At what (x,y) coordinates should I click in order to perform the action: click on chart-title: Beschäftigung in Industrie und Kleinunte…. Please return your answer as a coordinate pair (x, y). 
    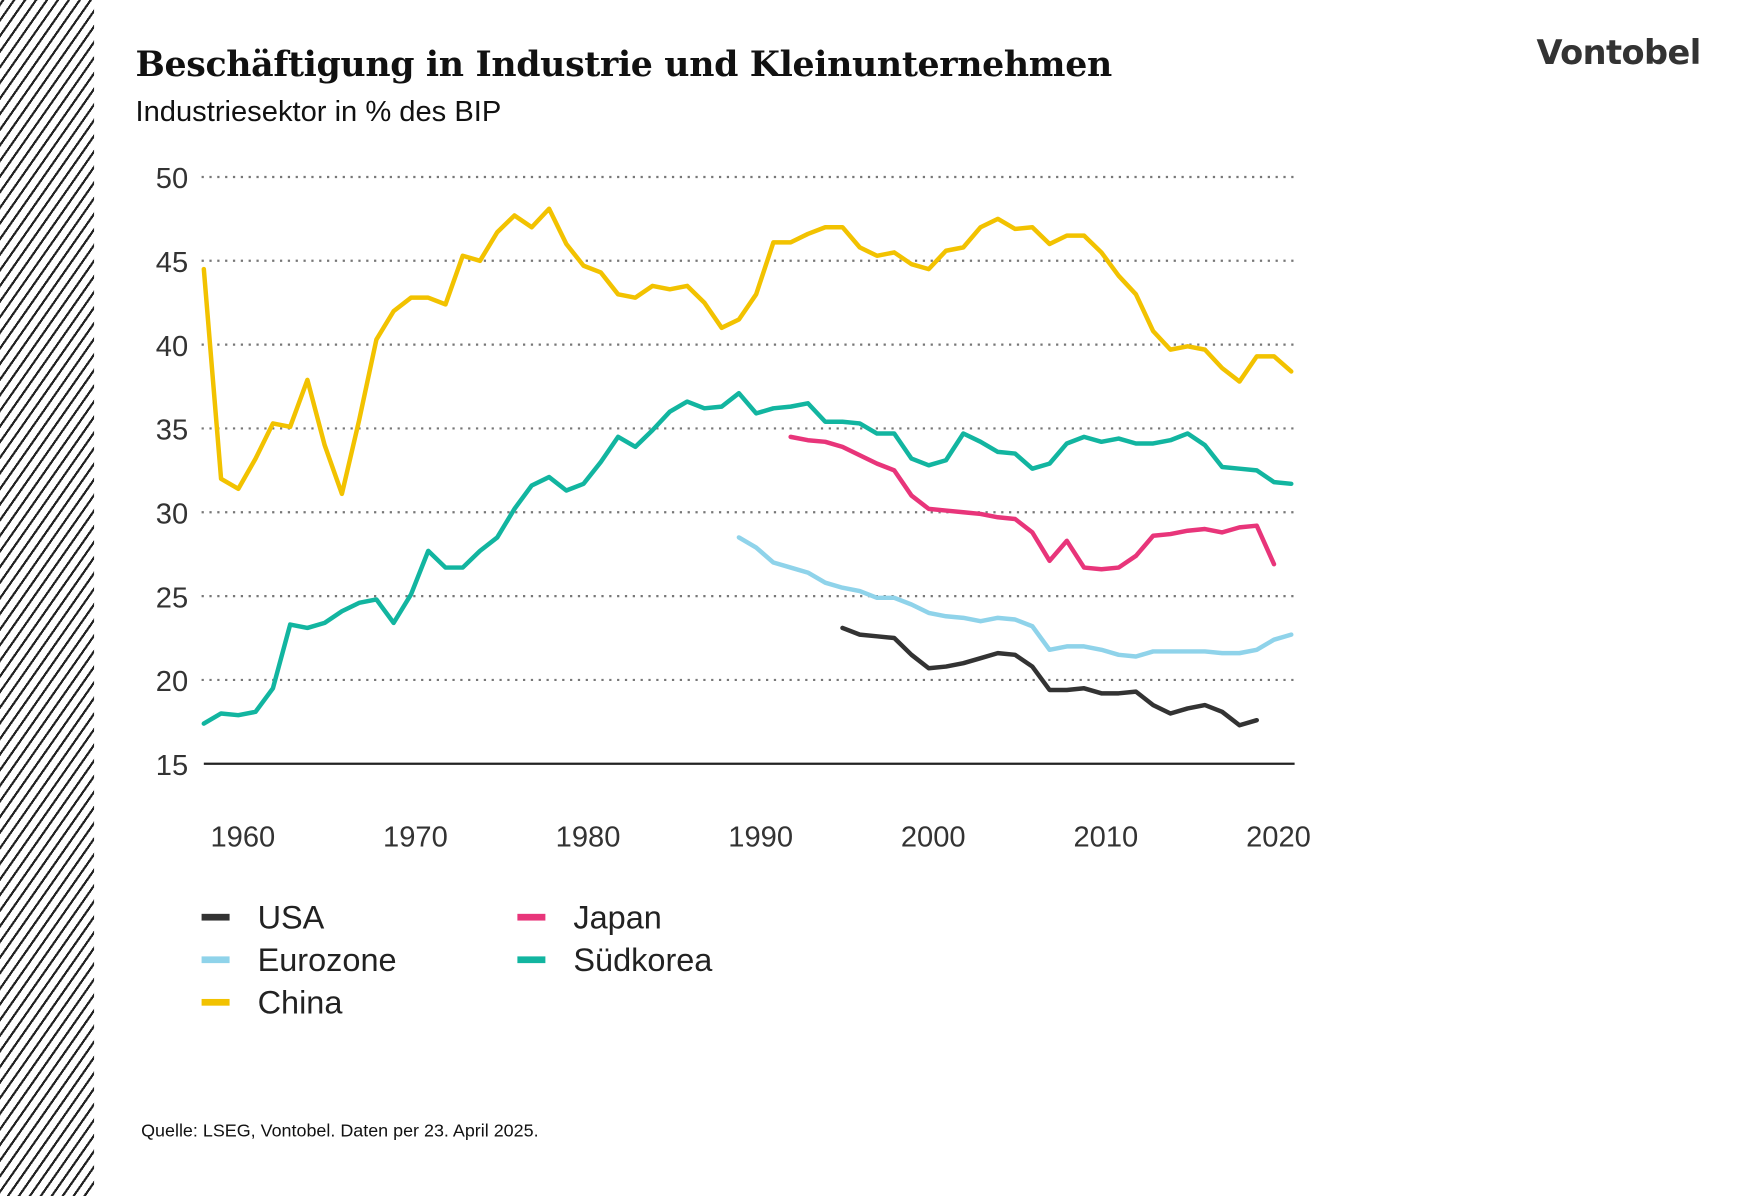
    Looking at the image, I should click on (624, 65).